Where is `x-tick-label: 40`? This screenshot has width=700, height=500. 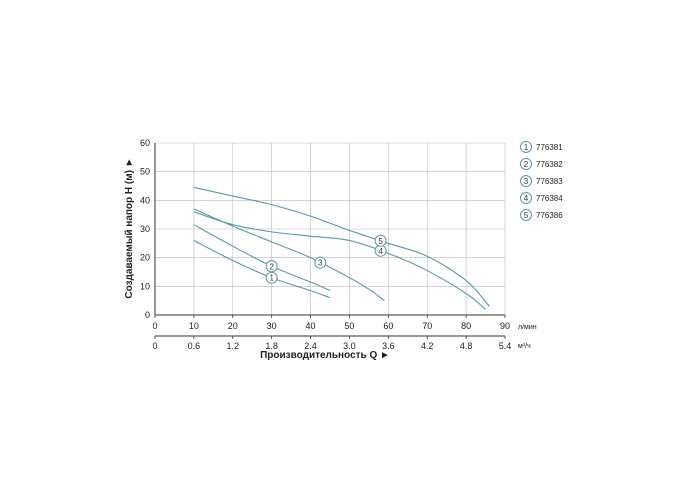
x-tick-label: 40 is located at coordinates (311, 326).